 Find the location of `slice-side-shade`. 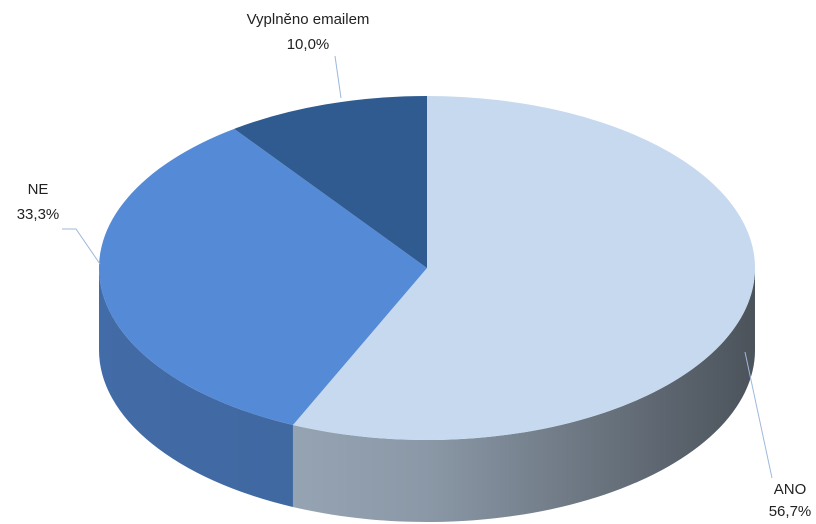

slice-side-shade is located at coordinates (196, 387).